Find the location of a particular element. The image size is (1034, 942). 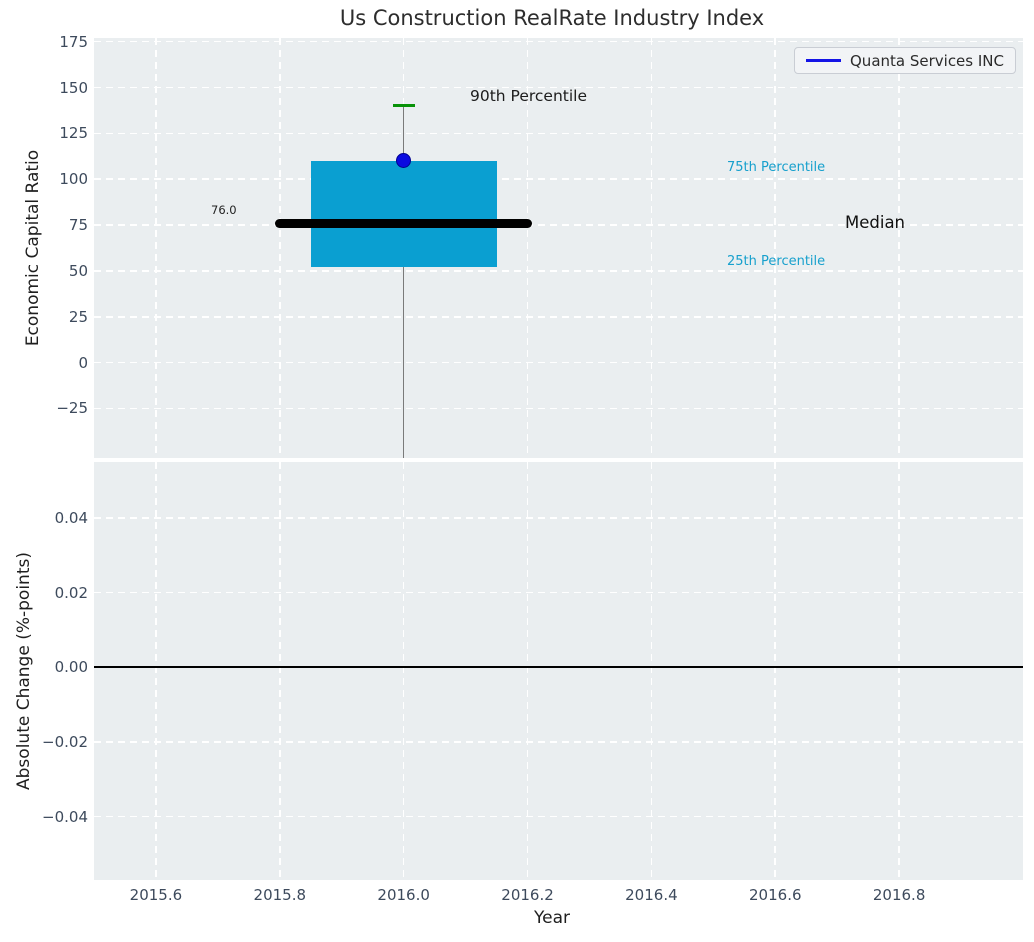

legend: Quanta Services INC is located at coordinates (905, 60).